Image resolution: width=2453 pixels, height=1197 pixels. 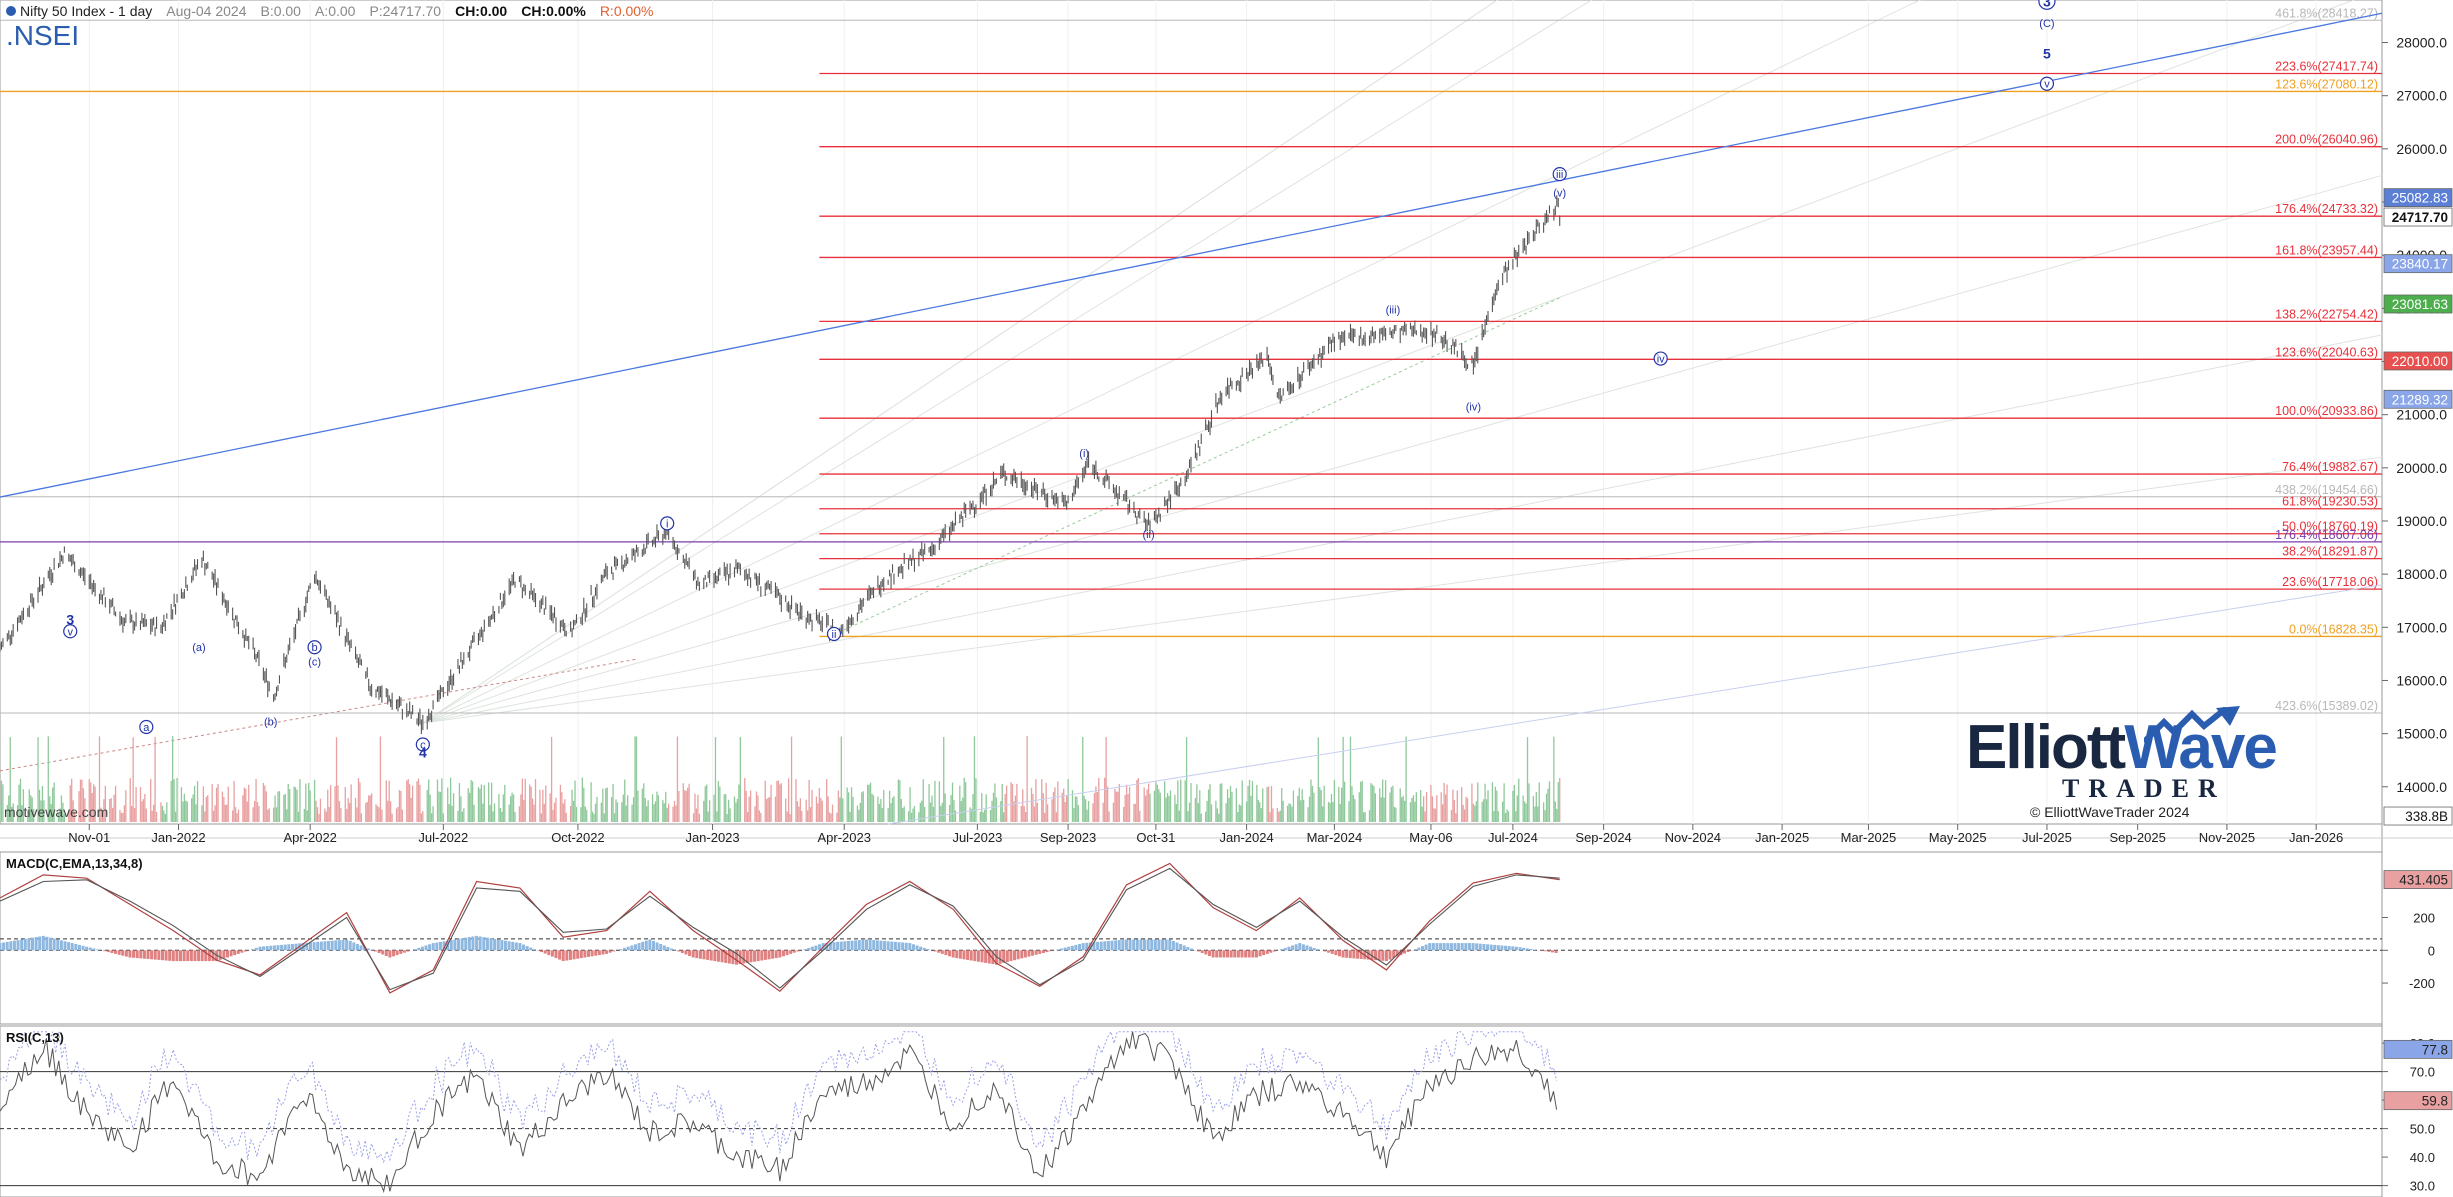 What do you see at coordinates (2227, 837) in the screenshot?
I see `x-tick-label: Nov-2025` at bounding box center [2227, 837].